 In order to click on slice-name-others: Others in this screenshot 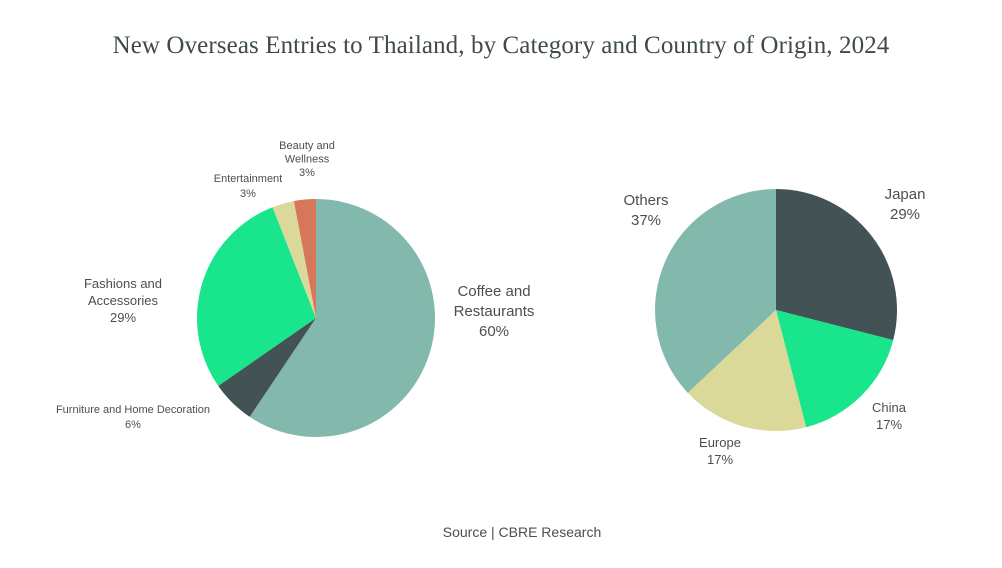, I will do `click(645, 200)`.